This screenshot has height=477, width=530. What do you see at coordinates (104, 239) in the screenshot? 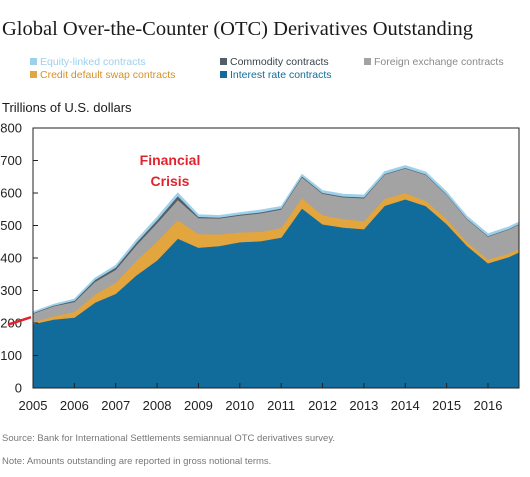
I see `chart-annotation: Financial Crisis` at bounding box center [104, 239].